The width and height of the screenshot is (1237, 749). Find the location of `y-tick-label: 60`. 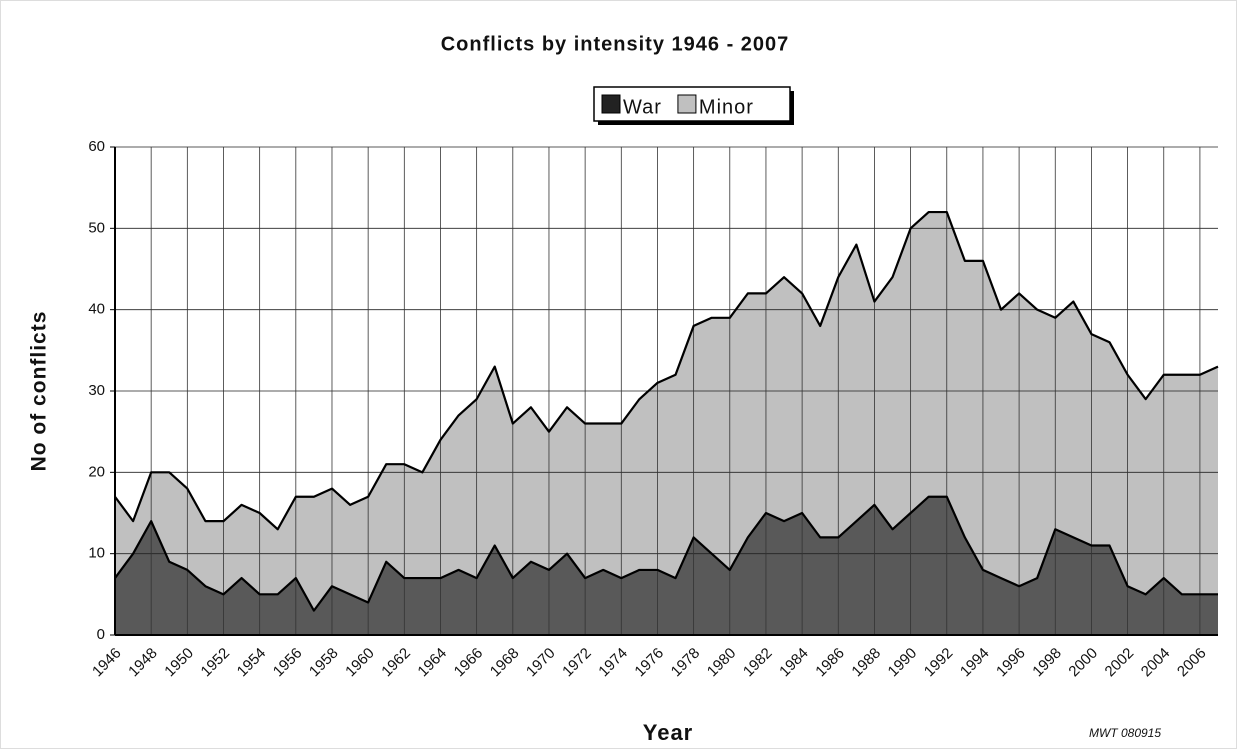

y-tick-label: 60 is located at coordinates (96, 146).